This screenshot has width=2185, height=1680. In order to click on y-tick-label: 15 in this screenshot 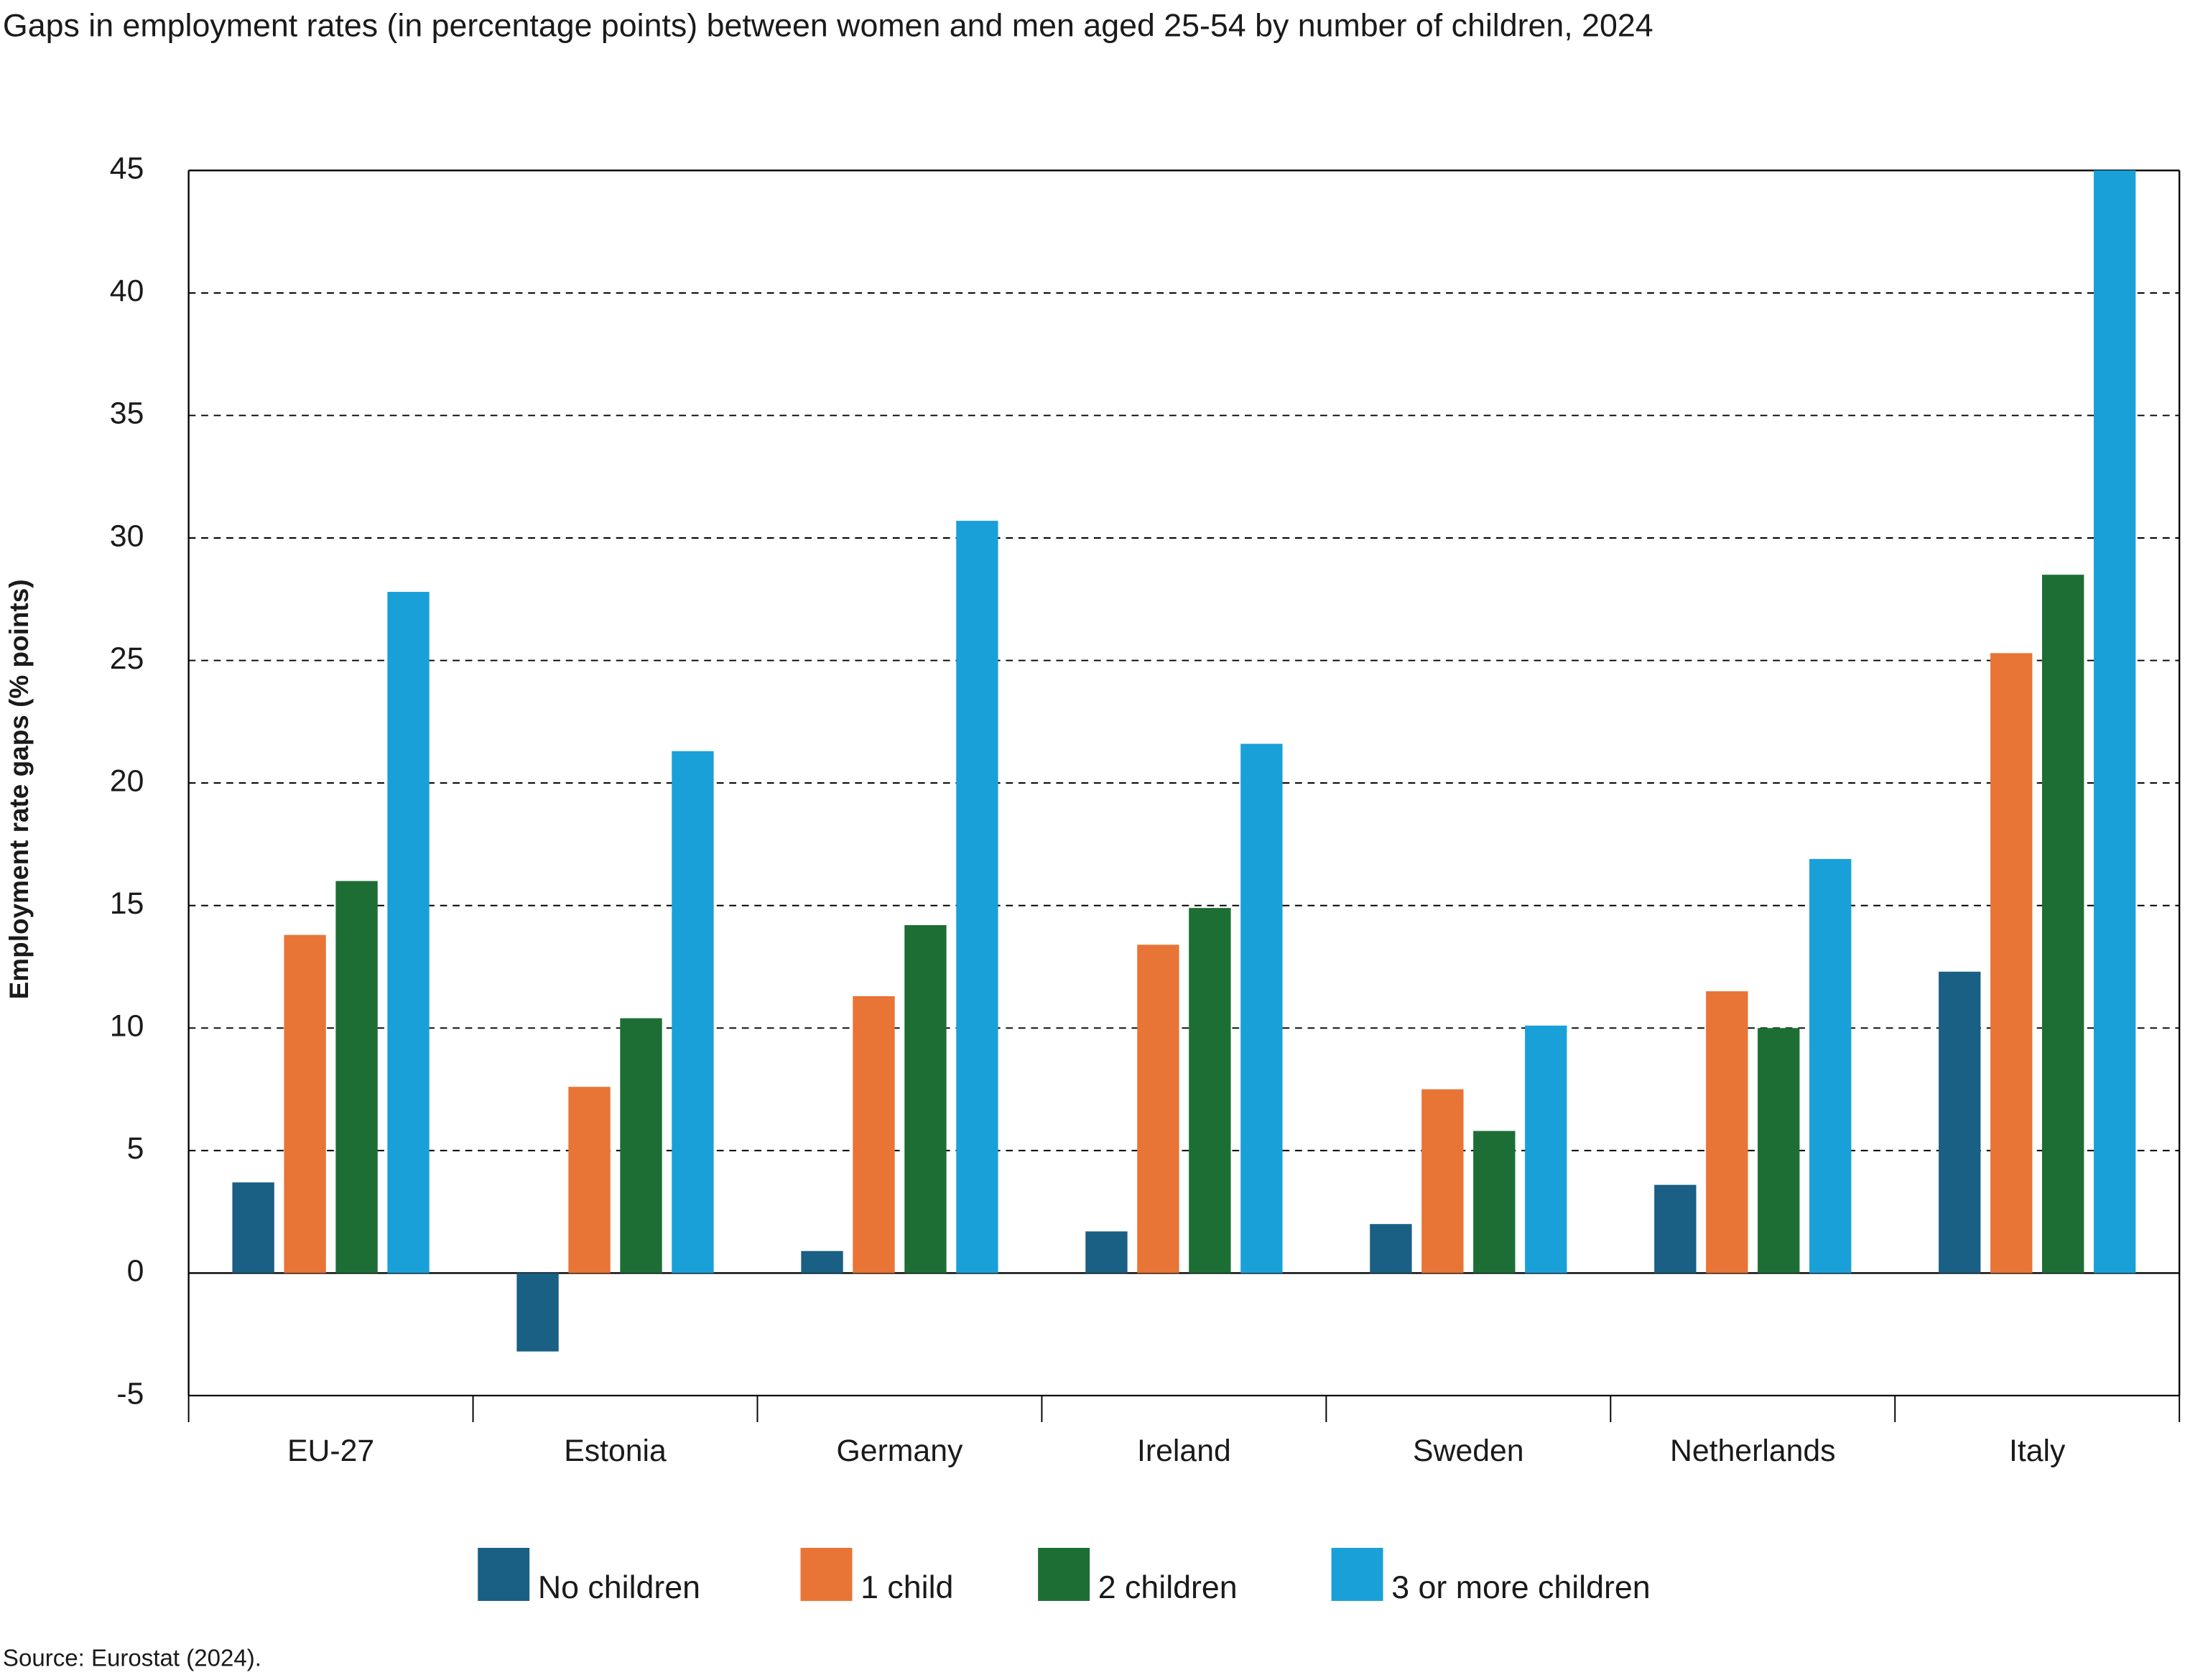, I will do `click(127, 903)`.